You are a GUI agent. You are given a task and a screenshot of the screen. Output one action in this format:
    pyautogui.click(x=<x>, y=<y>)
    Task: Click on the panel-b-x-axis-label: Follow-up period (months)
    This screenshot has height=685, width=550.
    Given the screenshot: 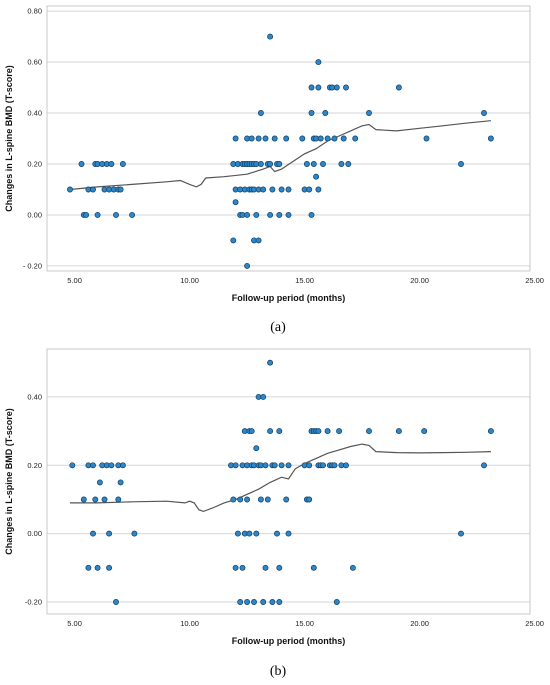 What is the action you would take?
    pyautogui.click(x=288, y=641)
    